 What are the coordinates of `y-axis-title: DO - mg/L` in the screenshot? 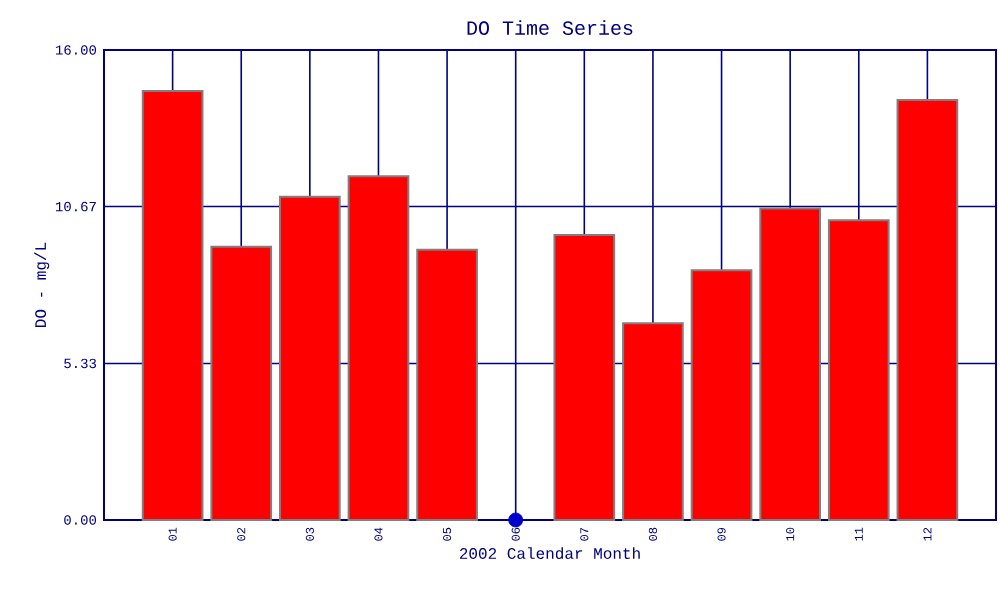 It's located at (42, 284).